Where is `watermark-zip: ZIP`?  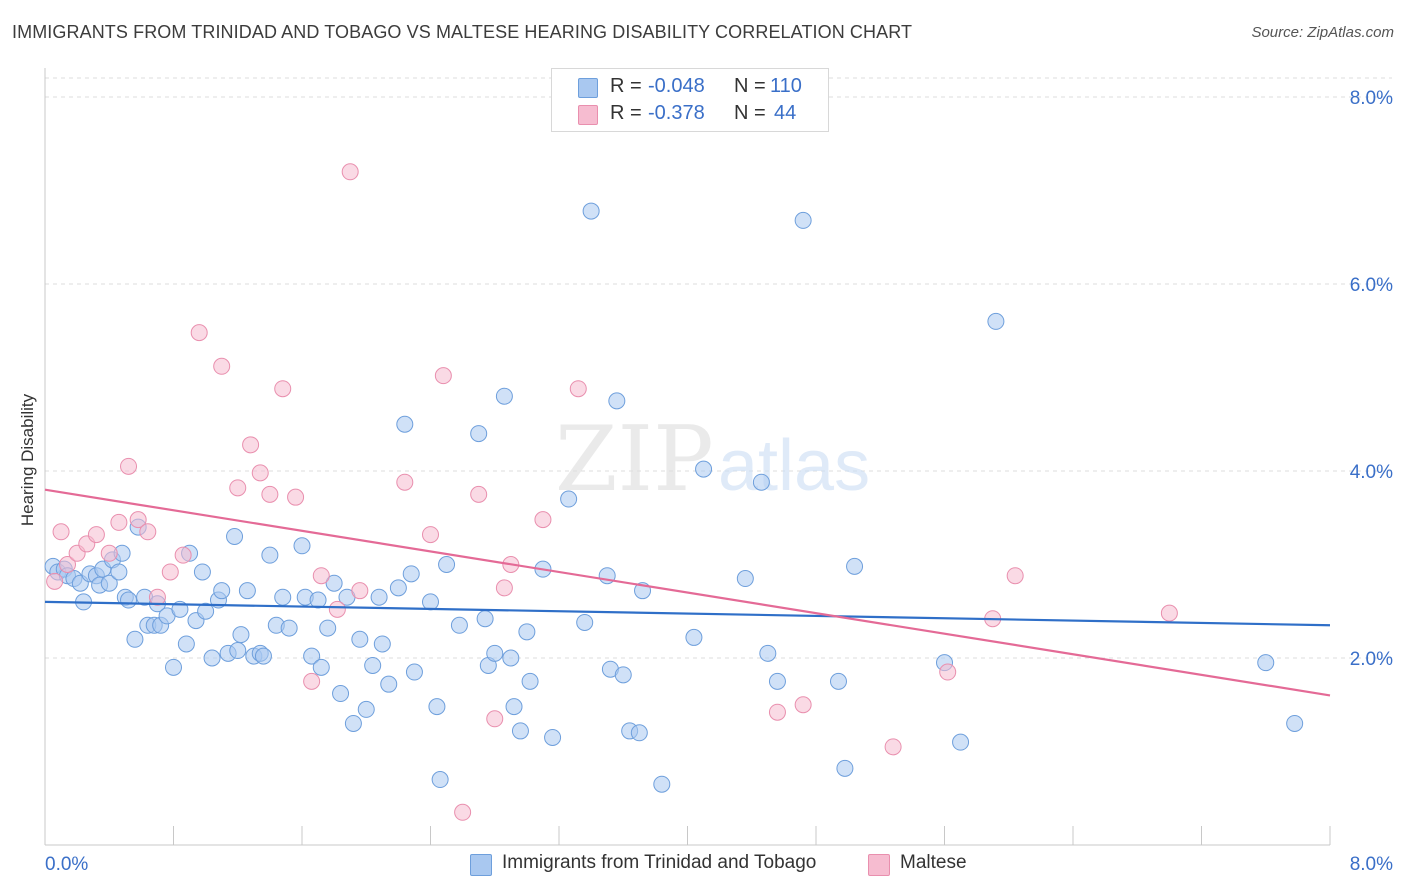 watermark-zip: ZIP is located at coordinates (634, 459).